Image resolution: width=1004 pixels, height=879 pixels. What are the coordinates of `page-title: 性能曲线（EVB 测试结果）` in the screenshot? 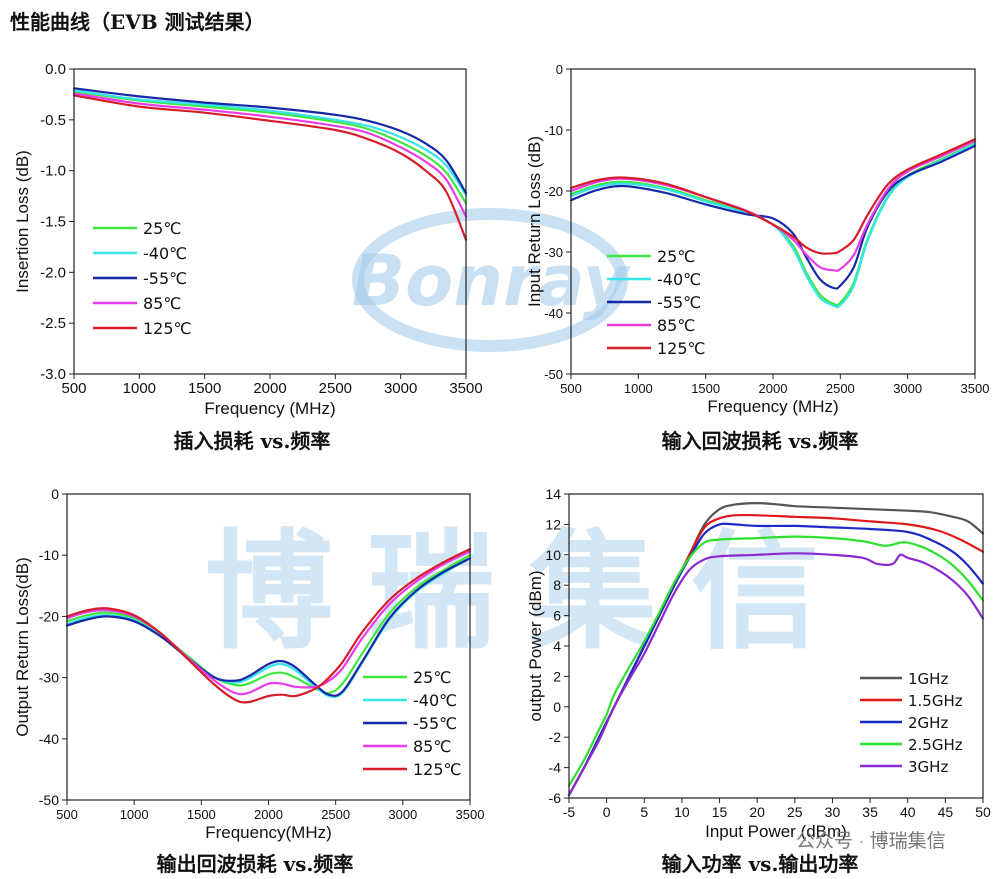 It's located at (137, 22).